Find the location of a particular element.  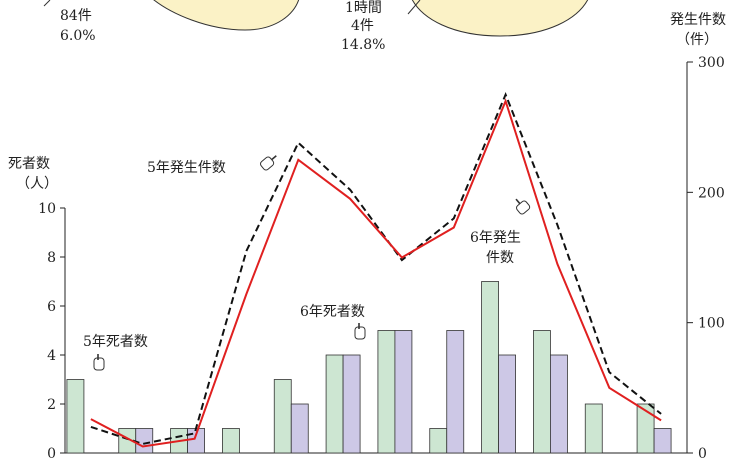

right-axis-tick-label: 100 is located at coordinates (711, 324).